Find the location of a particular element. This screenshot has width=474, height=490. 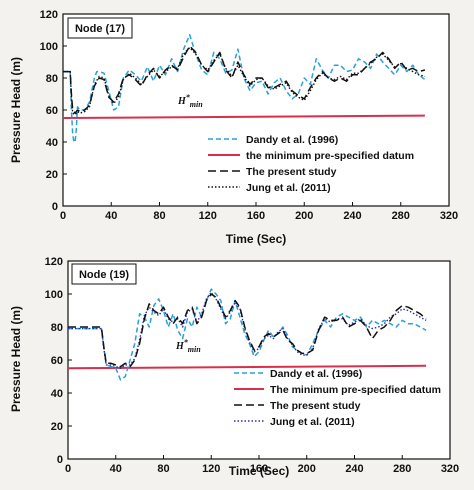

node-label: Node (17) is located at coordinates (100, 29).